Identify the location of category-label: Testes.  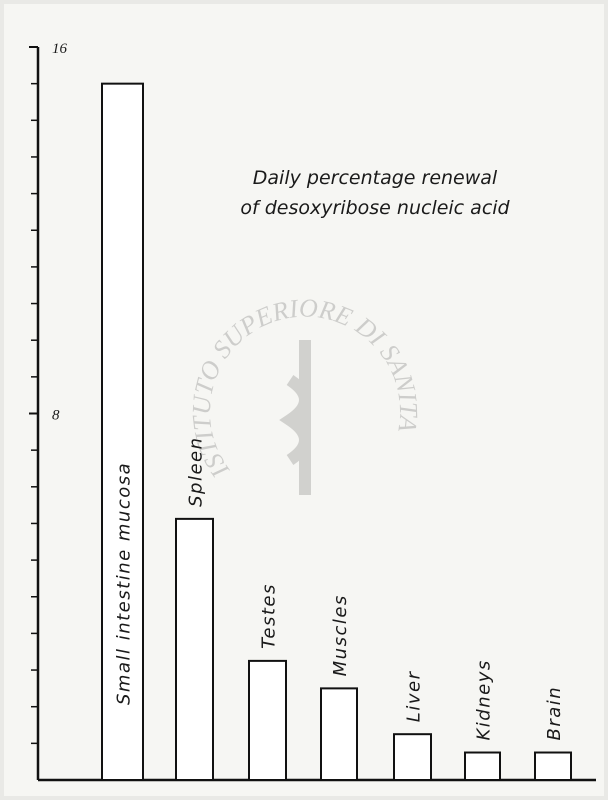
(269, 616).